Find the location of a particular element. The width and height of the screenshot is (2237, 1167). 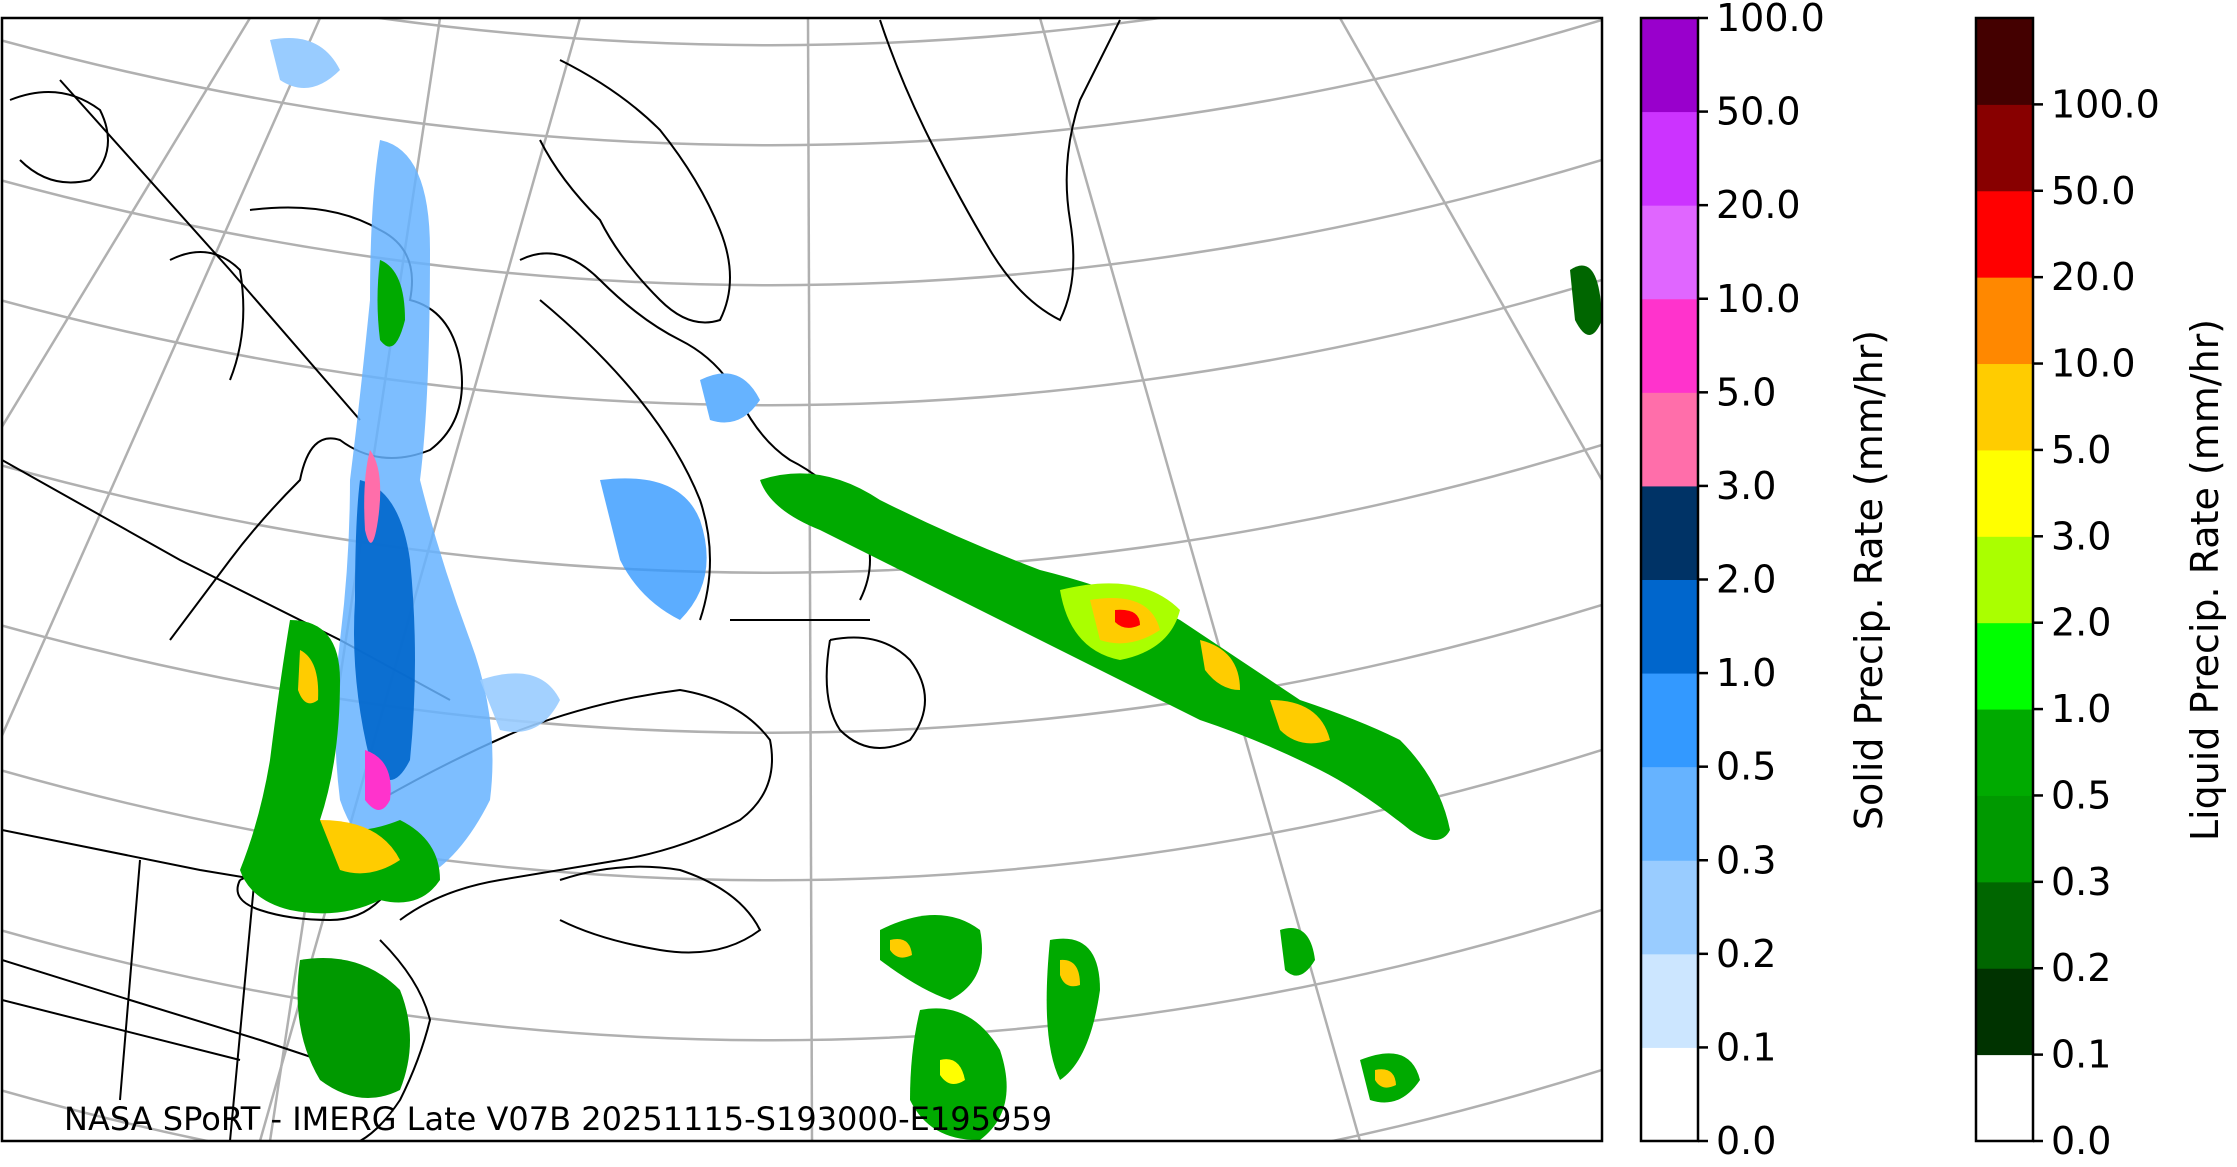

liquid-colorbar-tick-label: 10.0 is located at coordinates (2093, 364).